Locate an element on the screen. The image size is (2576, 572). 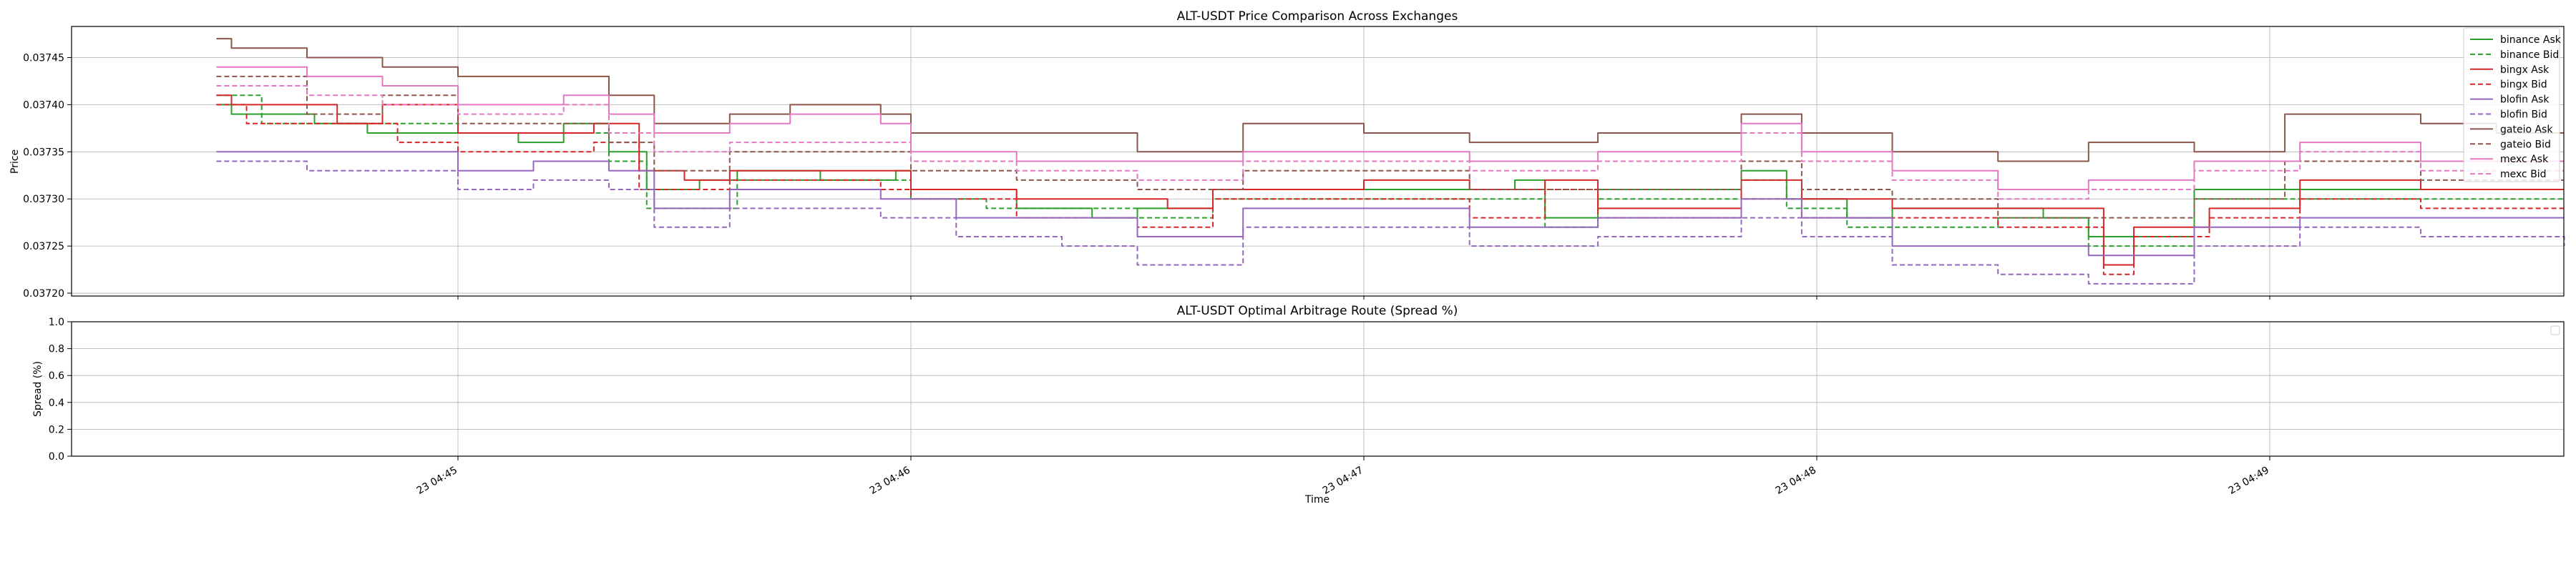
x-axis-label: Time is located at coordinates (1317, 500).